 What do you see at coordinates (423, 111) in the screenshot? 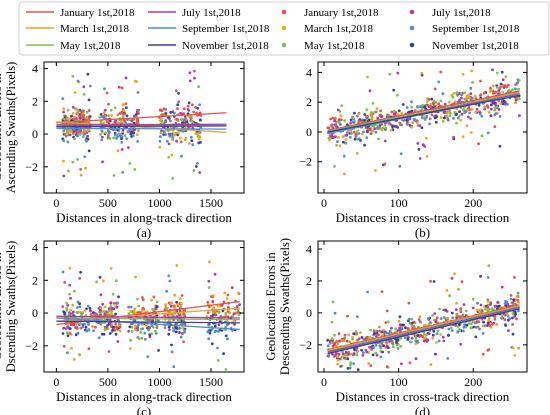
I see `trend-line-january-1st-2018` at bounding box center [423, 111].